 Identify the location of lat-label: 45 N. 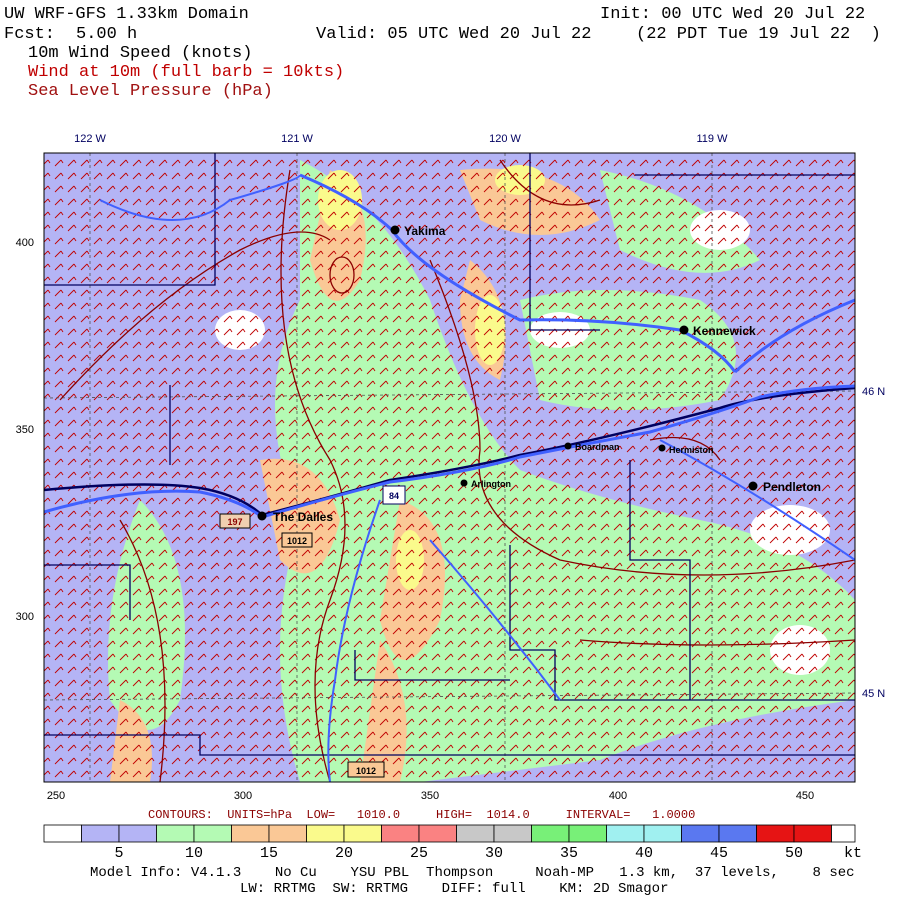
(873, 694).